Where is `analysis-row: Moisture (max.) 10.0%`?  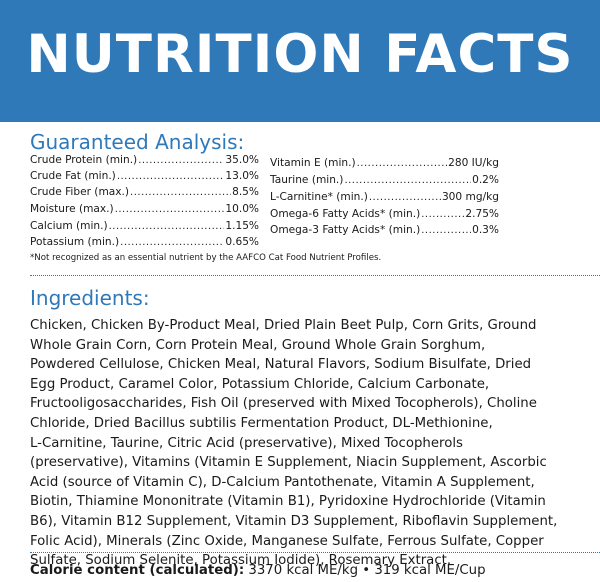 analysis-row: Moisture (max.) 10.0% is located at coordinates (144, 209).